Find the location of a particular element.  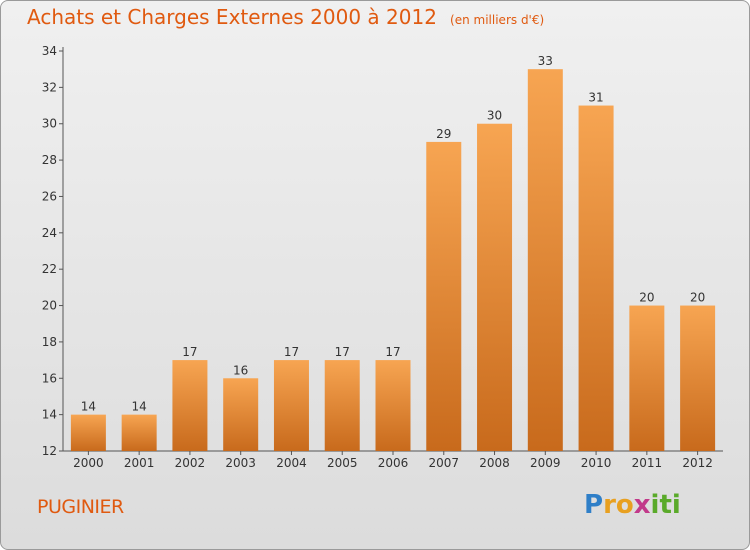

bar-2002 is located at coordinates (190, 405).